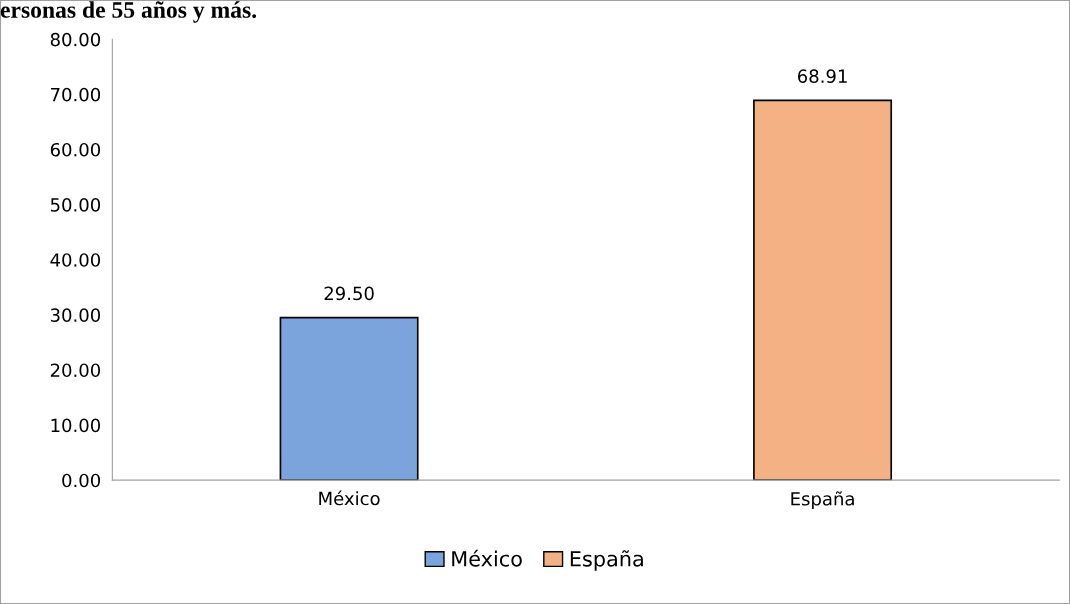  What do you see at coordinates (76, 425) in the screenshot?
I see `y-tick-label: 10.00` at bounding box center [76, 425].